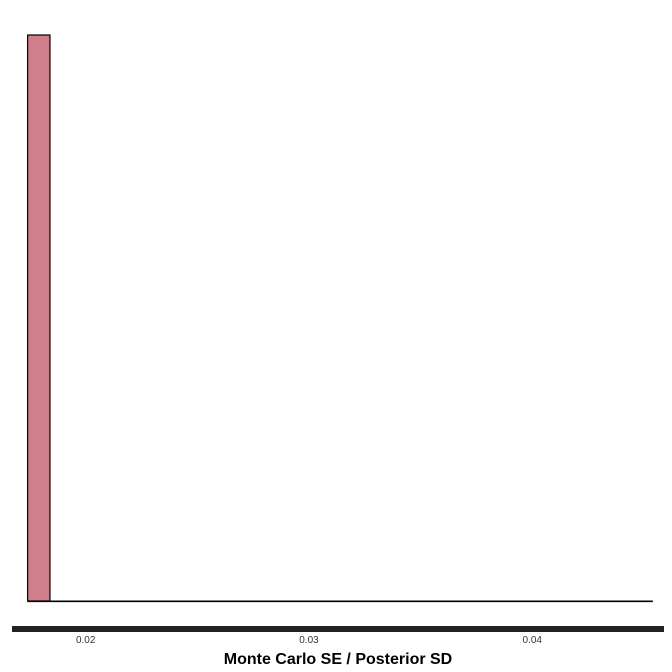  What do you see at coordinates (86, 640) in the screenshot?
I see `x-tick-label: 0.02` at bounding box center [86, 640].